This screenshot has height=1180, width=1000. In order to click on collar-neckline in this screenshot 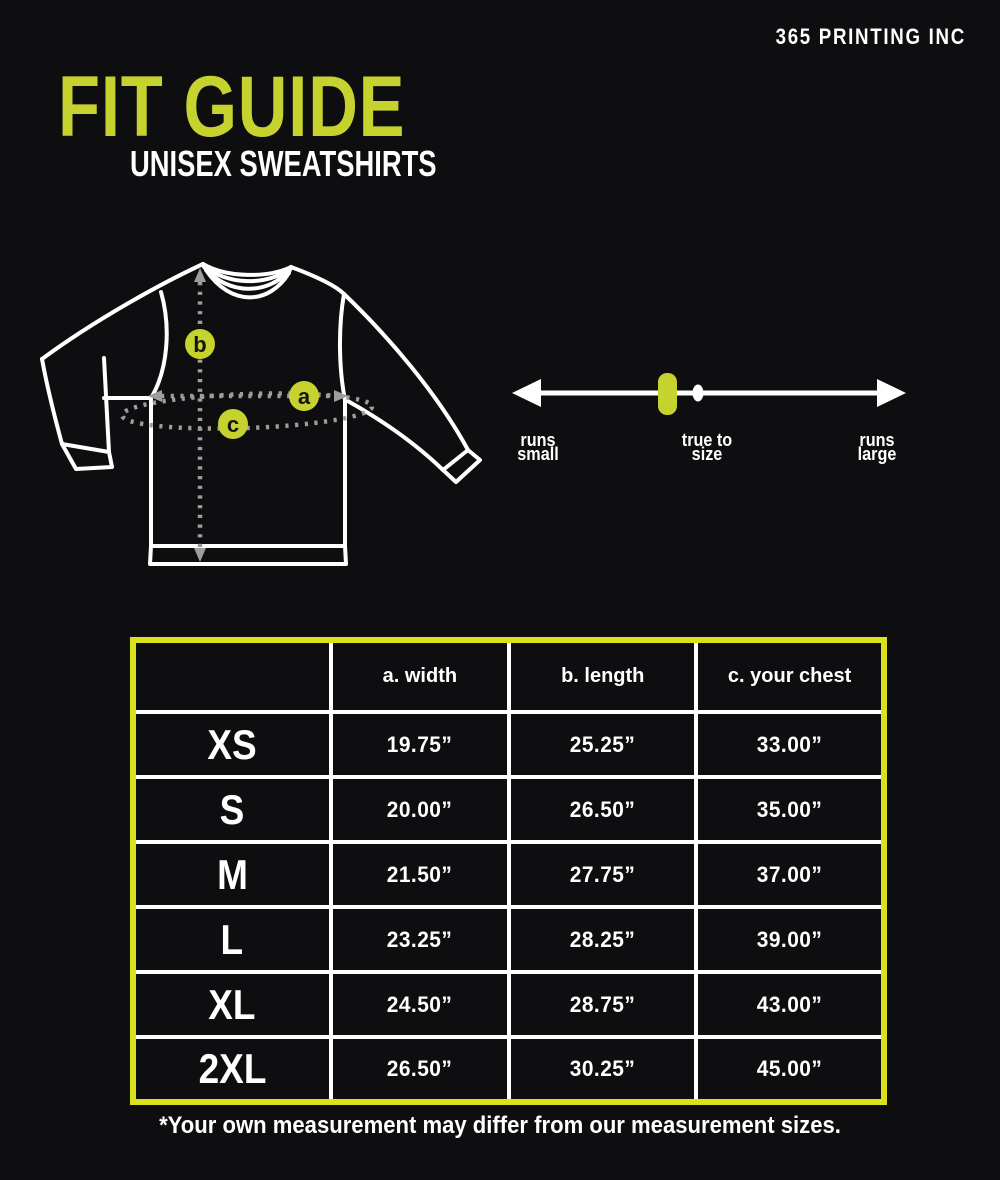, I will do `click(247, 284)`.